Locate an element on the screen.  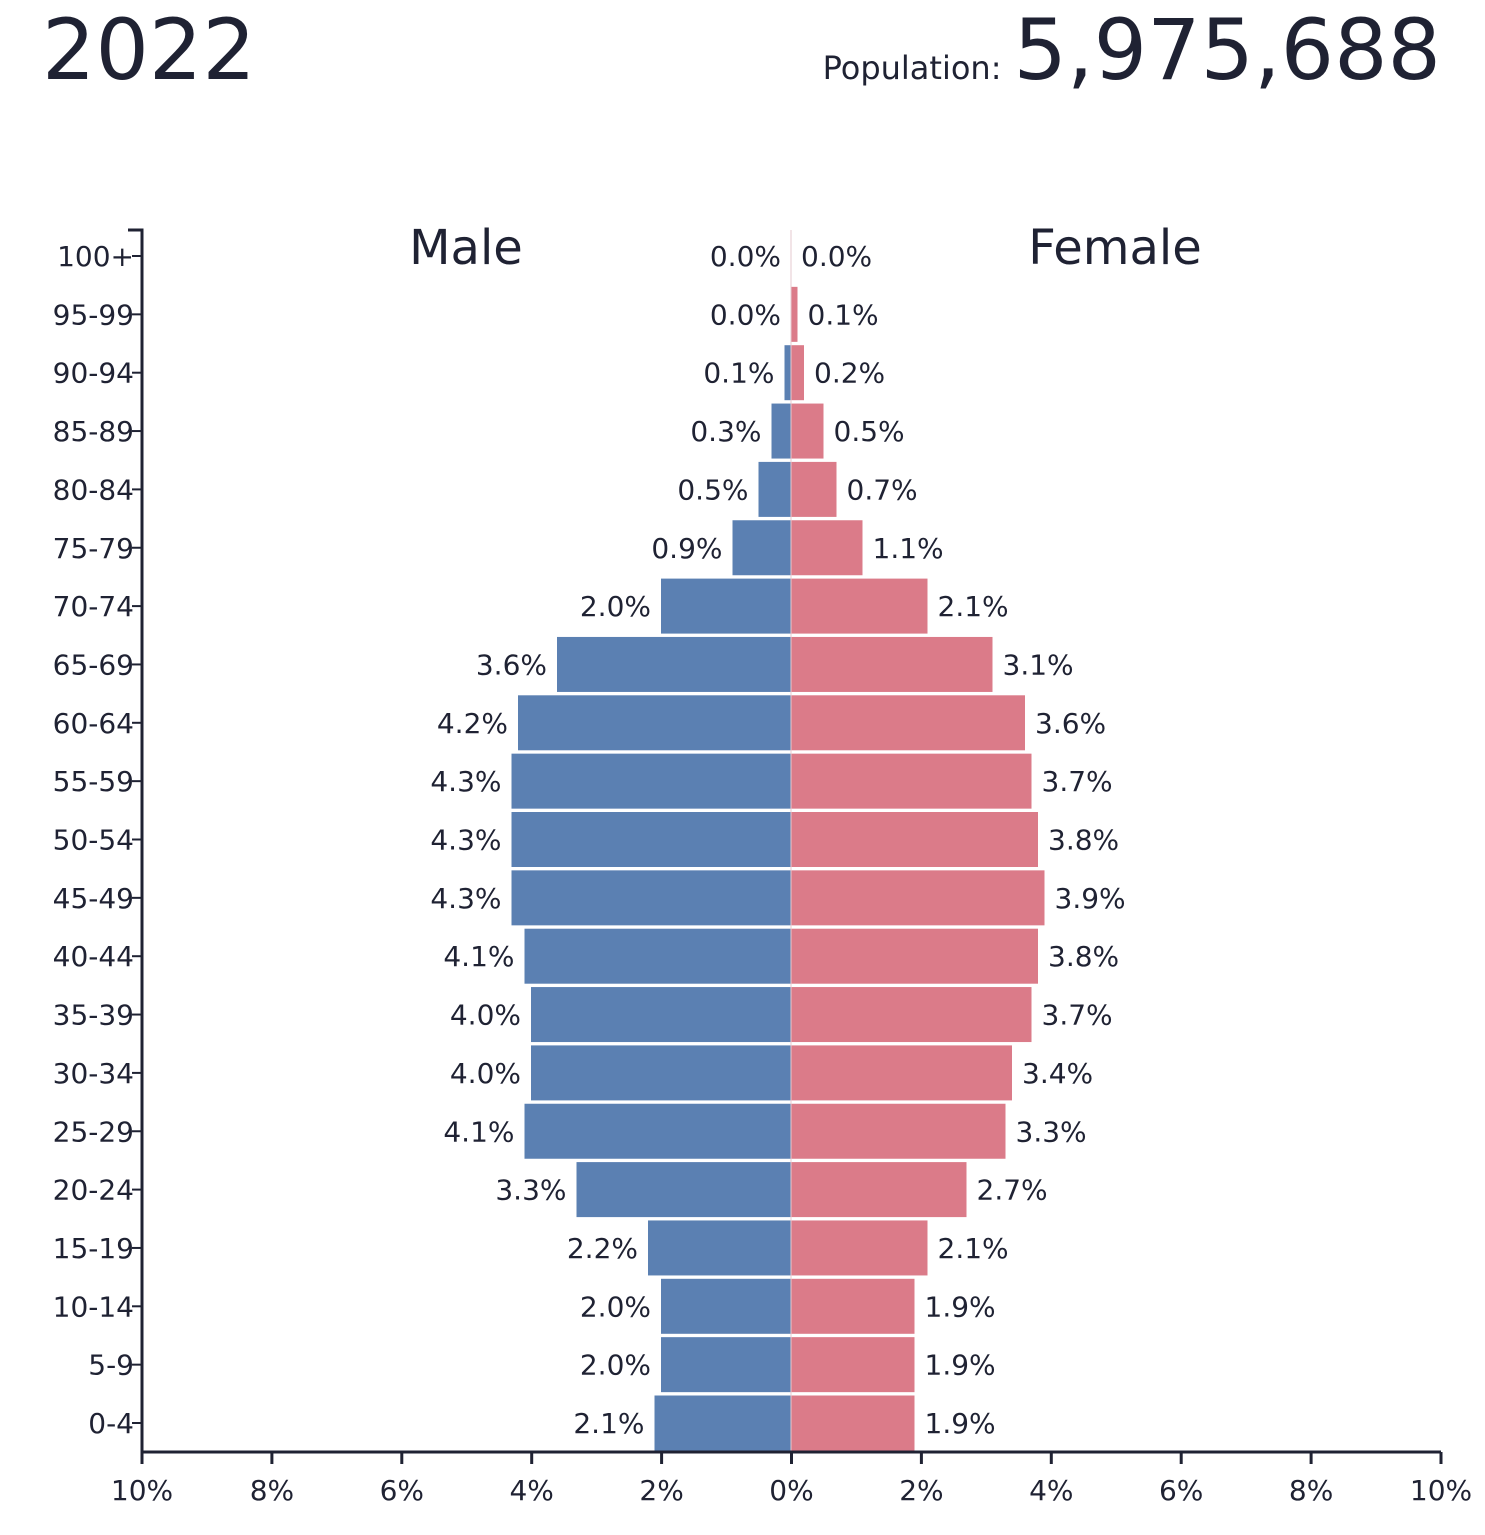
age-group-label: 45-49 is located at coordinates (93, 898).